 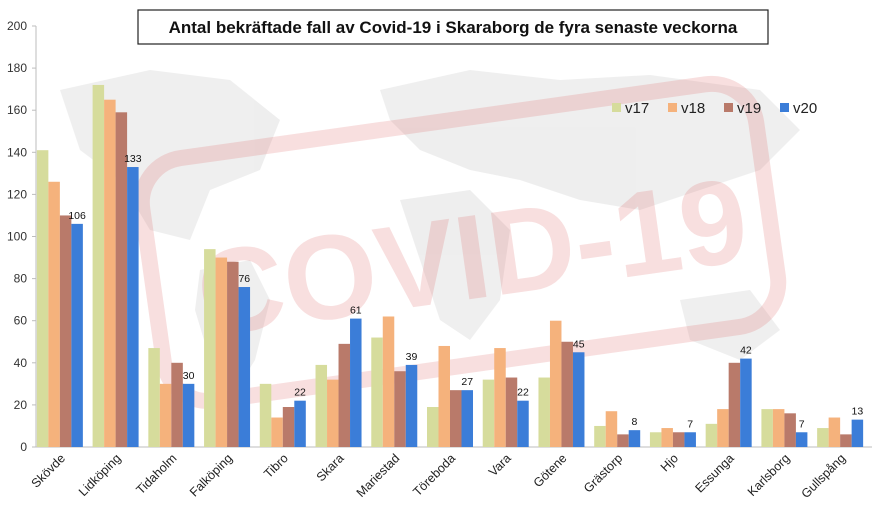 What do you see at coordinates (805, 108) in the screenshot?
I see `legend-label-v20: v20` at bounding box center [805, 108].